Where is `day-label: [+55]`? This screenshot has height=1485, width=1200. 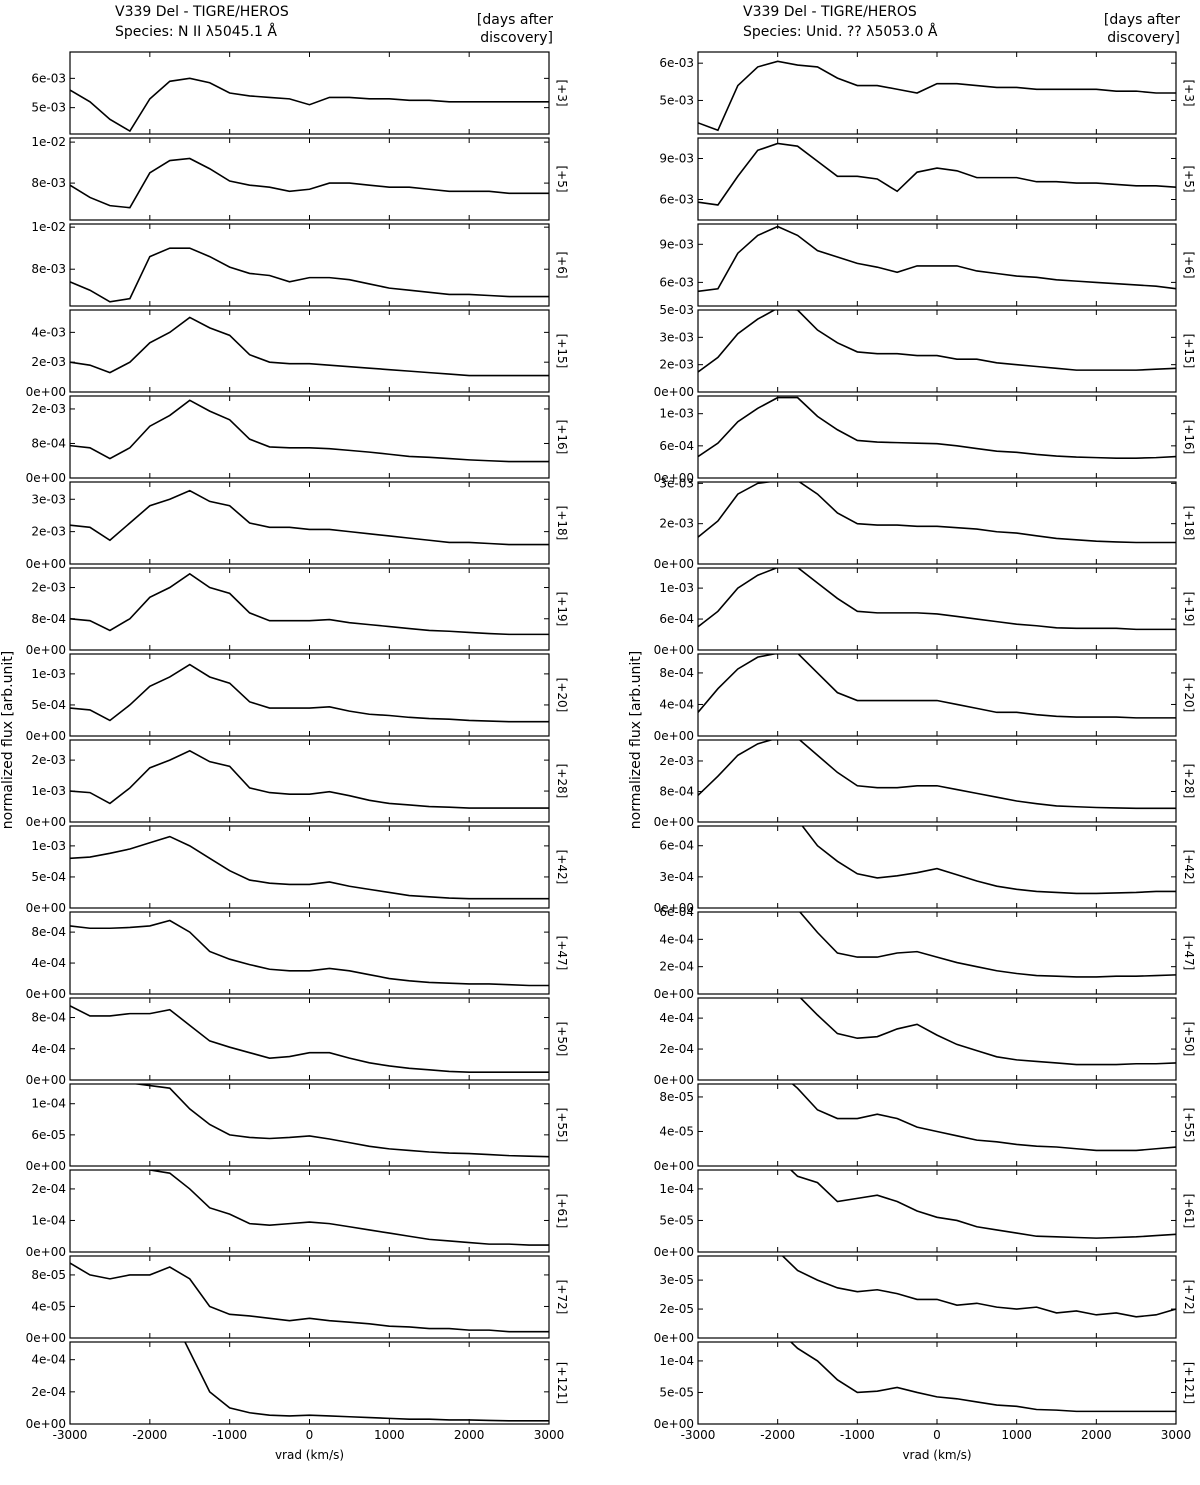
day-label: [+55] is located at coordinates (1189, 1125).